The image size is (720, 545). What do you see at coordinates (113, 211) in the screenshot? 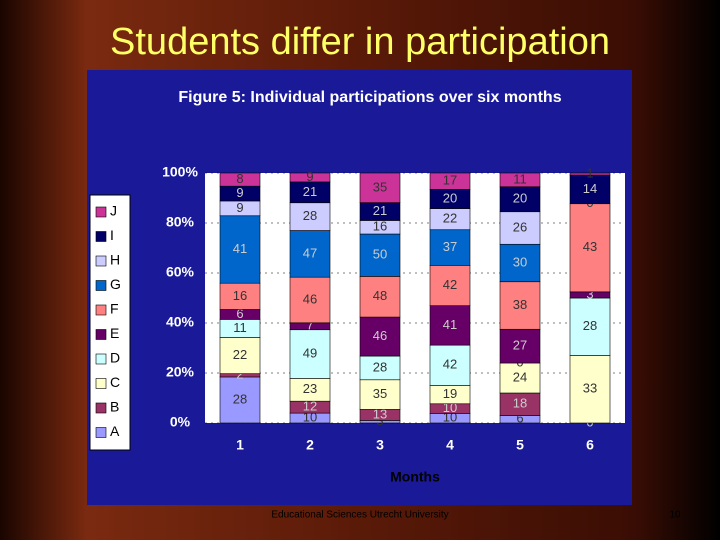
I see `legend-label: J` at bounding box center [113, 211].